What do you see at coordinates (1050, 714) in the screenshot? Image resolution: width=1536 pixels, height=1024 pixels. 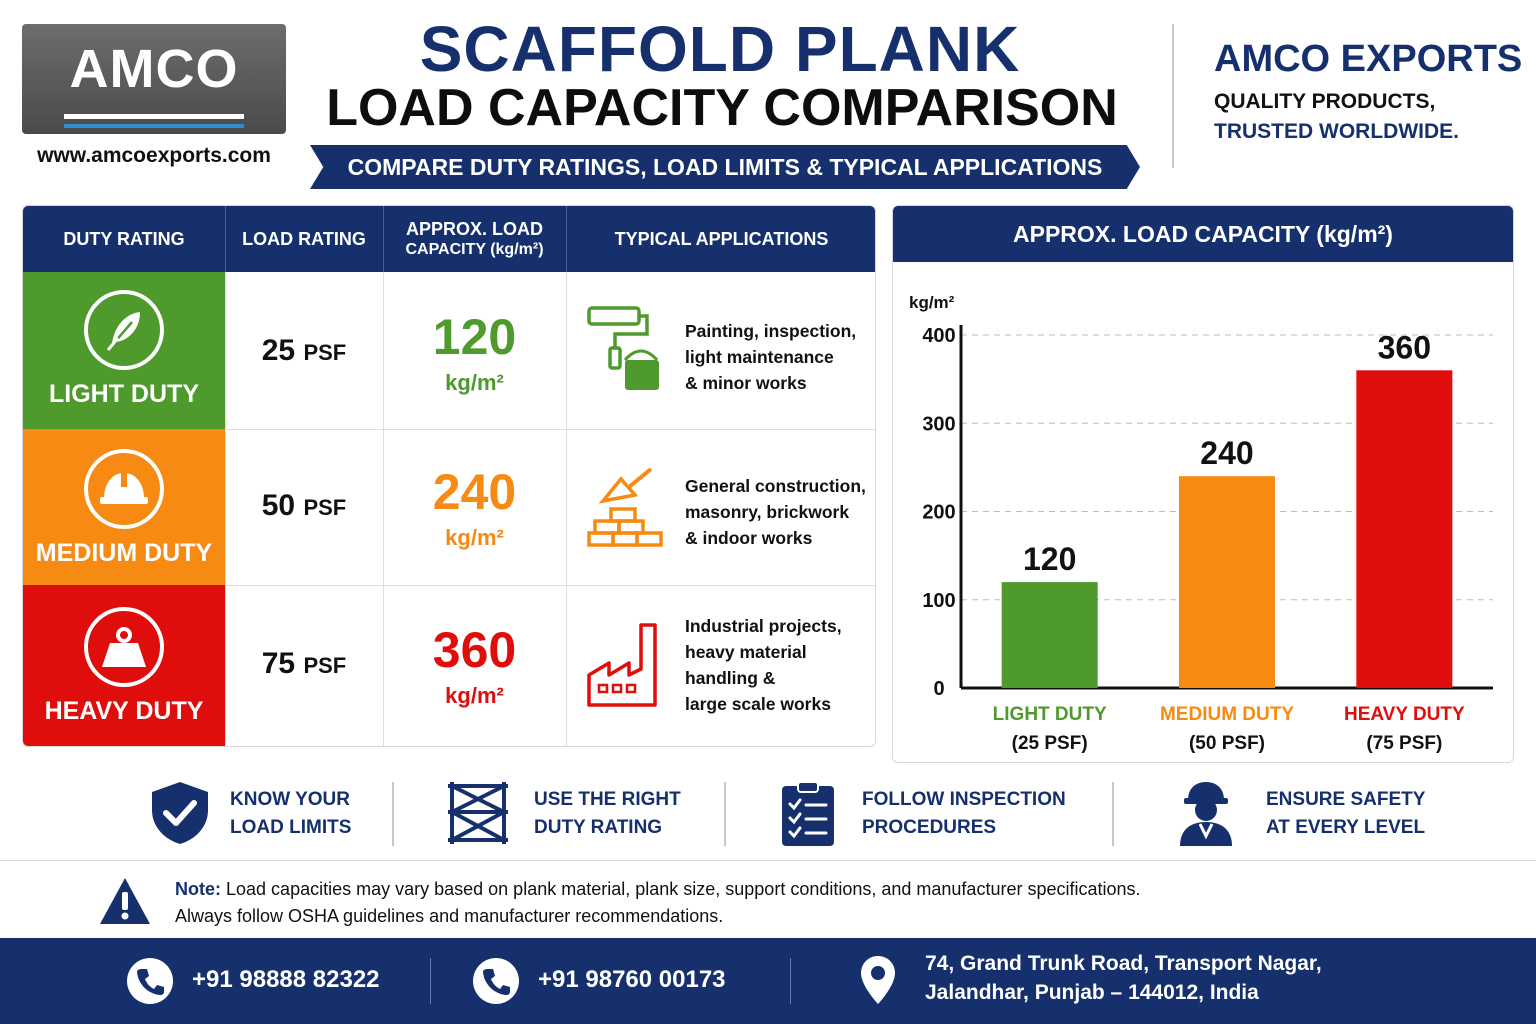 I see `x-tick-label: LIGHT DUTY` at bounding box center [1050, 714].